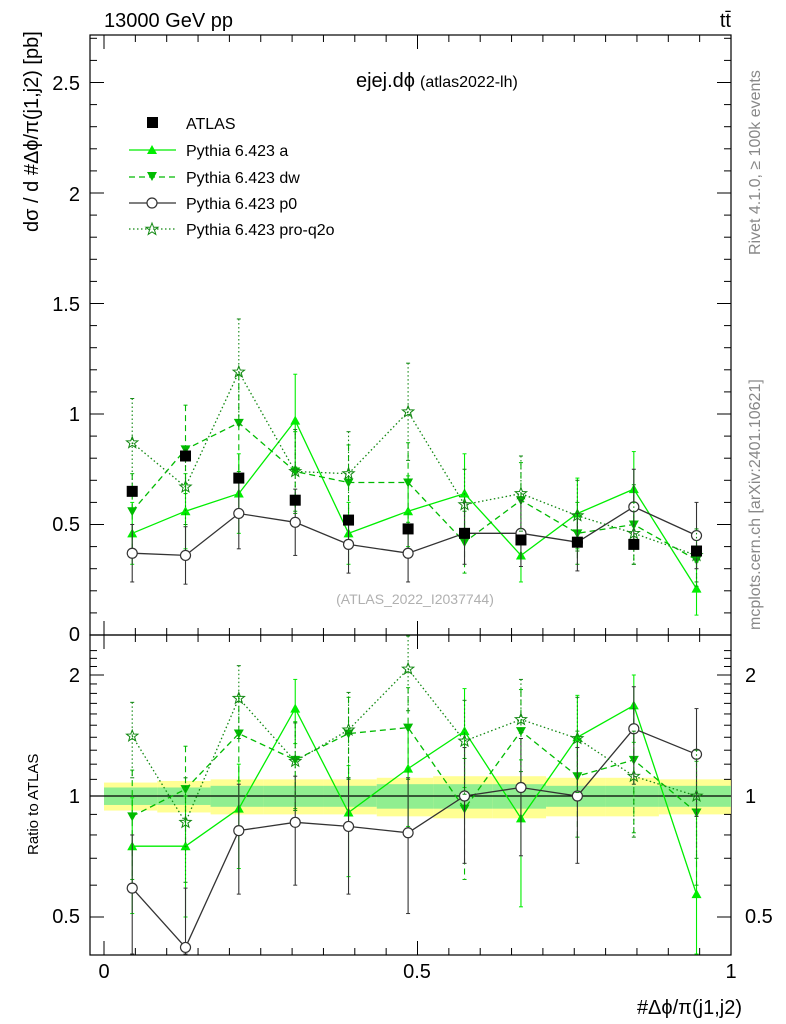 This screenshot has width=786, height=1024. Describe the element at coordinates (237, 151) in the screenshot. I see `legend-label: Pythia 6.423 a` at that location.